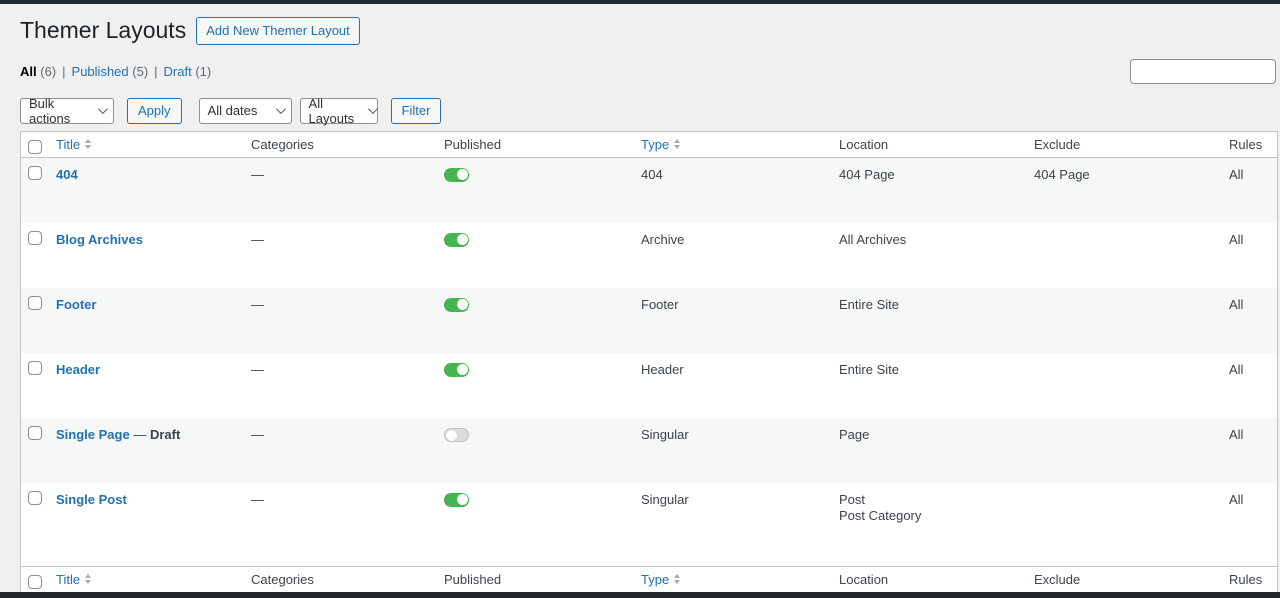 This screenshot has height=598, width=1280. I want to click on column-footer-title: Title, so click(74, 579).